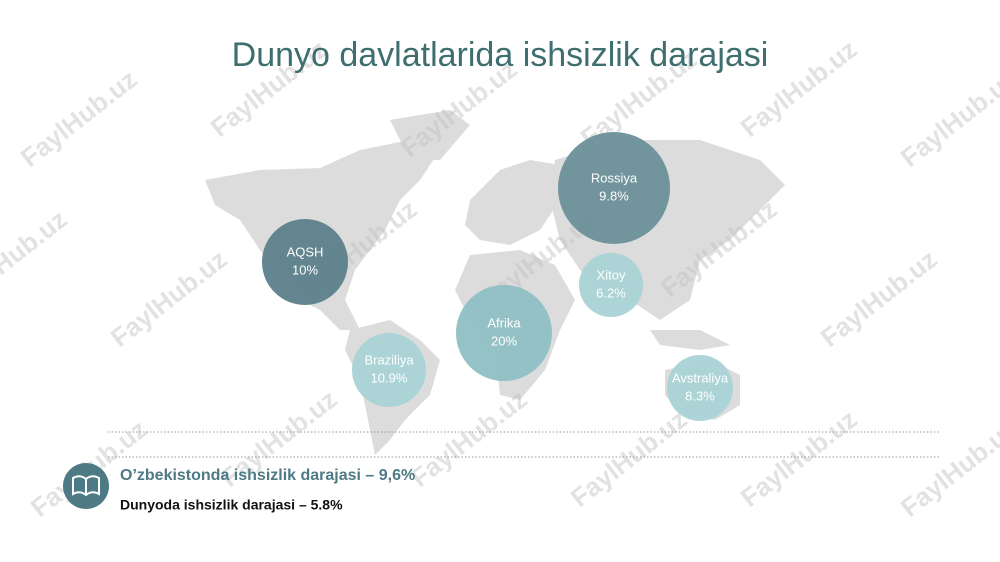 The width and height of the screenshot is (1000, 562). Describe the element at coordinates (700, 395) in the screenshot. I see `bubble-value: 8.3%` at that location.